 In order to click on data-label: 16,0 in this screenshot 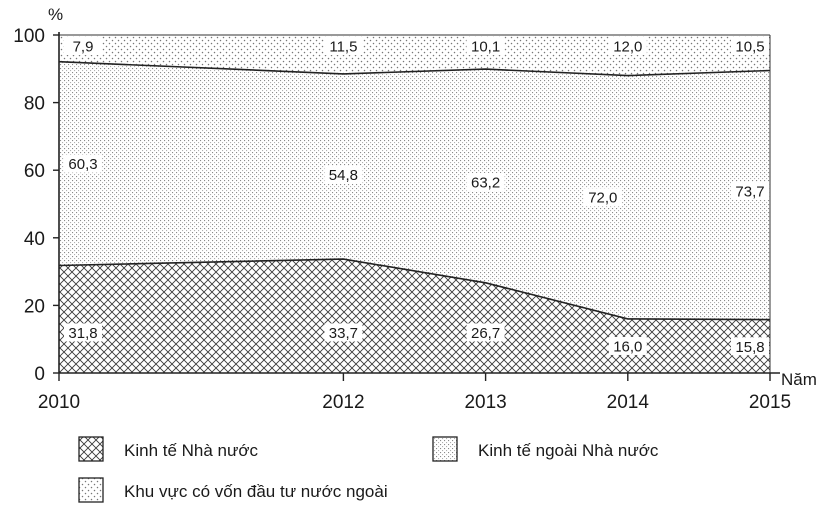, I will do `click(627, 346)`.